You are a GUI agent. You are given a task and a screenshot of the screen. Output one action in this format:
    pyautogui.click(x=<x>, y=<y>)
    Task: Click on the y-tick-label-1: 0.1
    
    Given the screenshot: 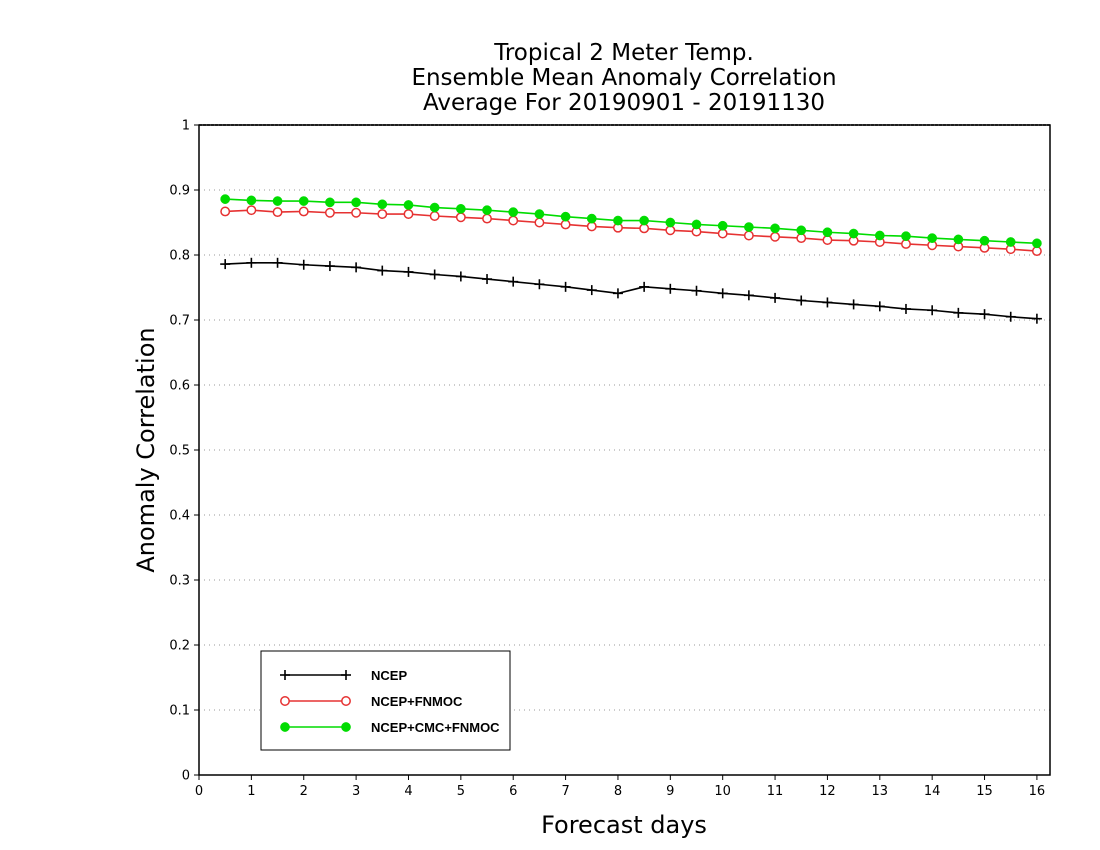 What is the action you would take?
    pyautogui.click(x=179, y=711)
    